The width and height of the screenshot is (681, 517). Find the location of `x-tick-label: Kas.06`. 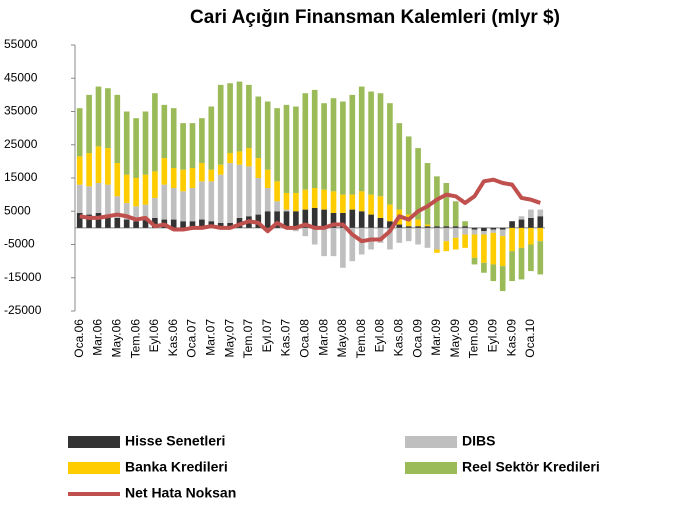

x-tick-label: Kas.06 is located at coordinates (173, 338).